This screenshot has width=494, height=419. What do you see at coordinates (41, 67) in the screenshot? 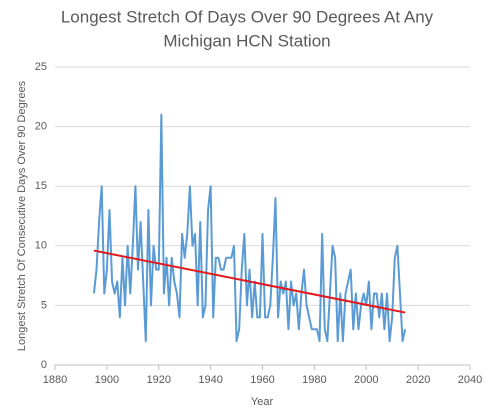
I see `y-tick-label: 25` at bounding box center [41, 67].